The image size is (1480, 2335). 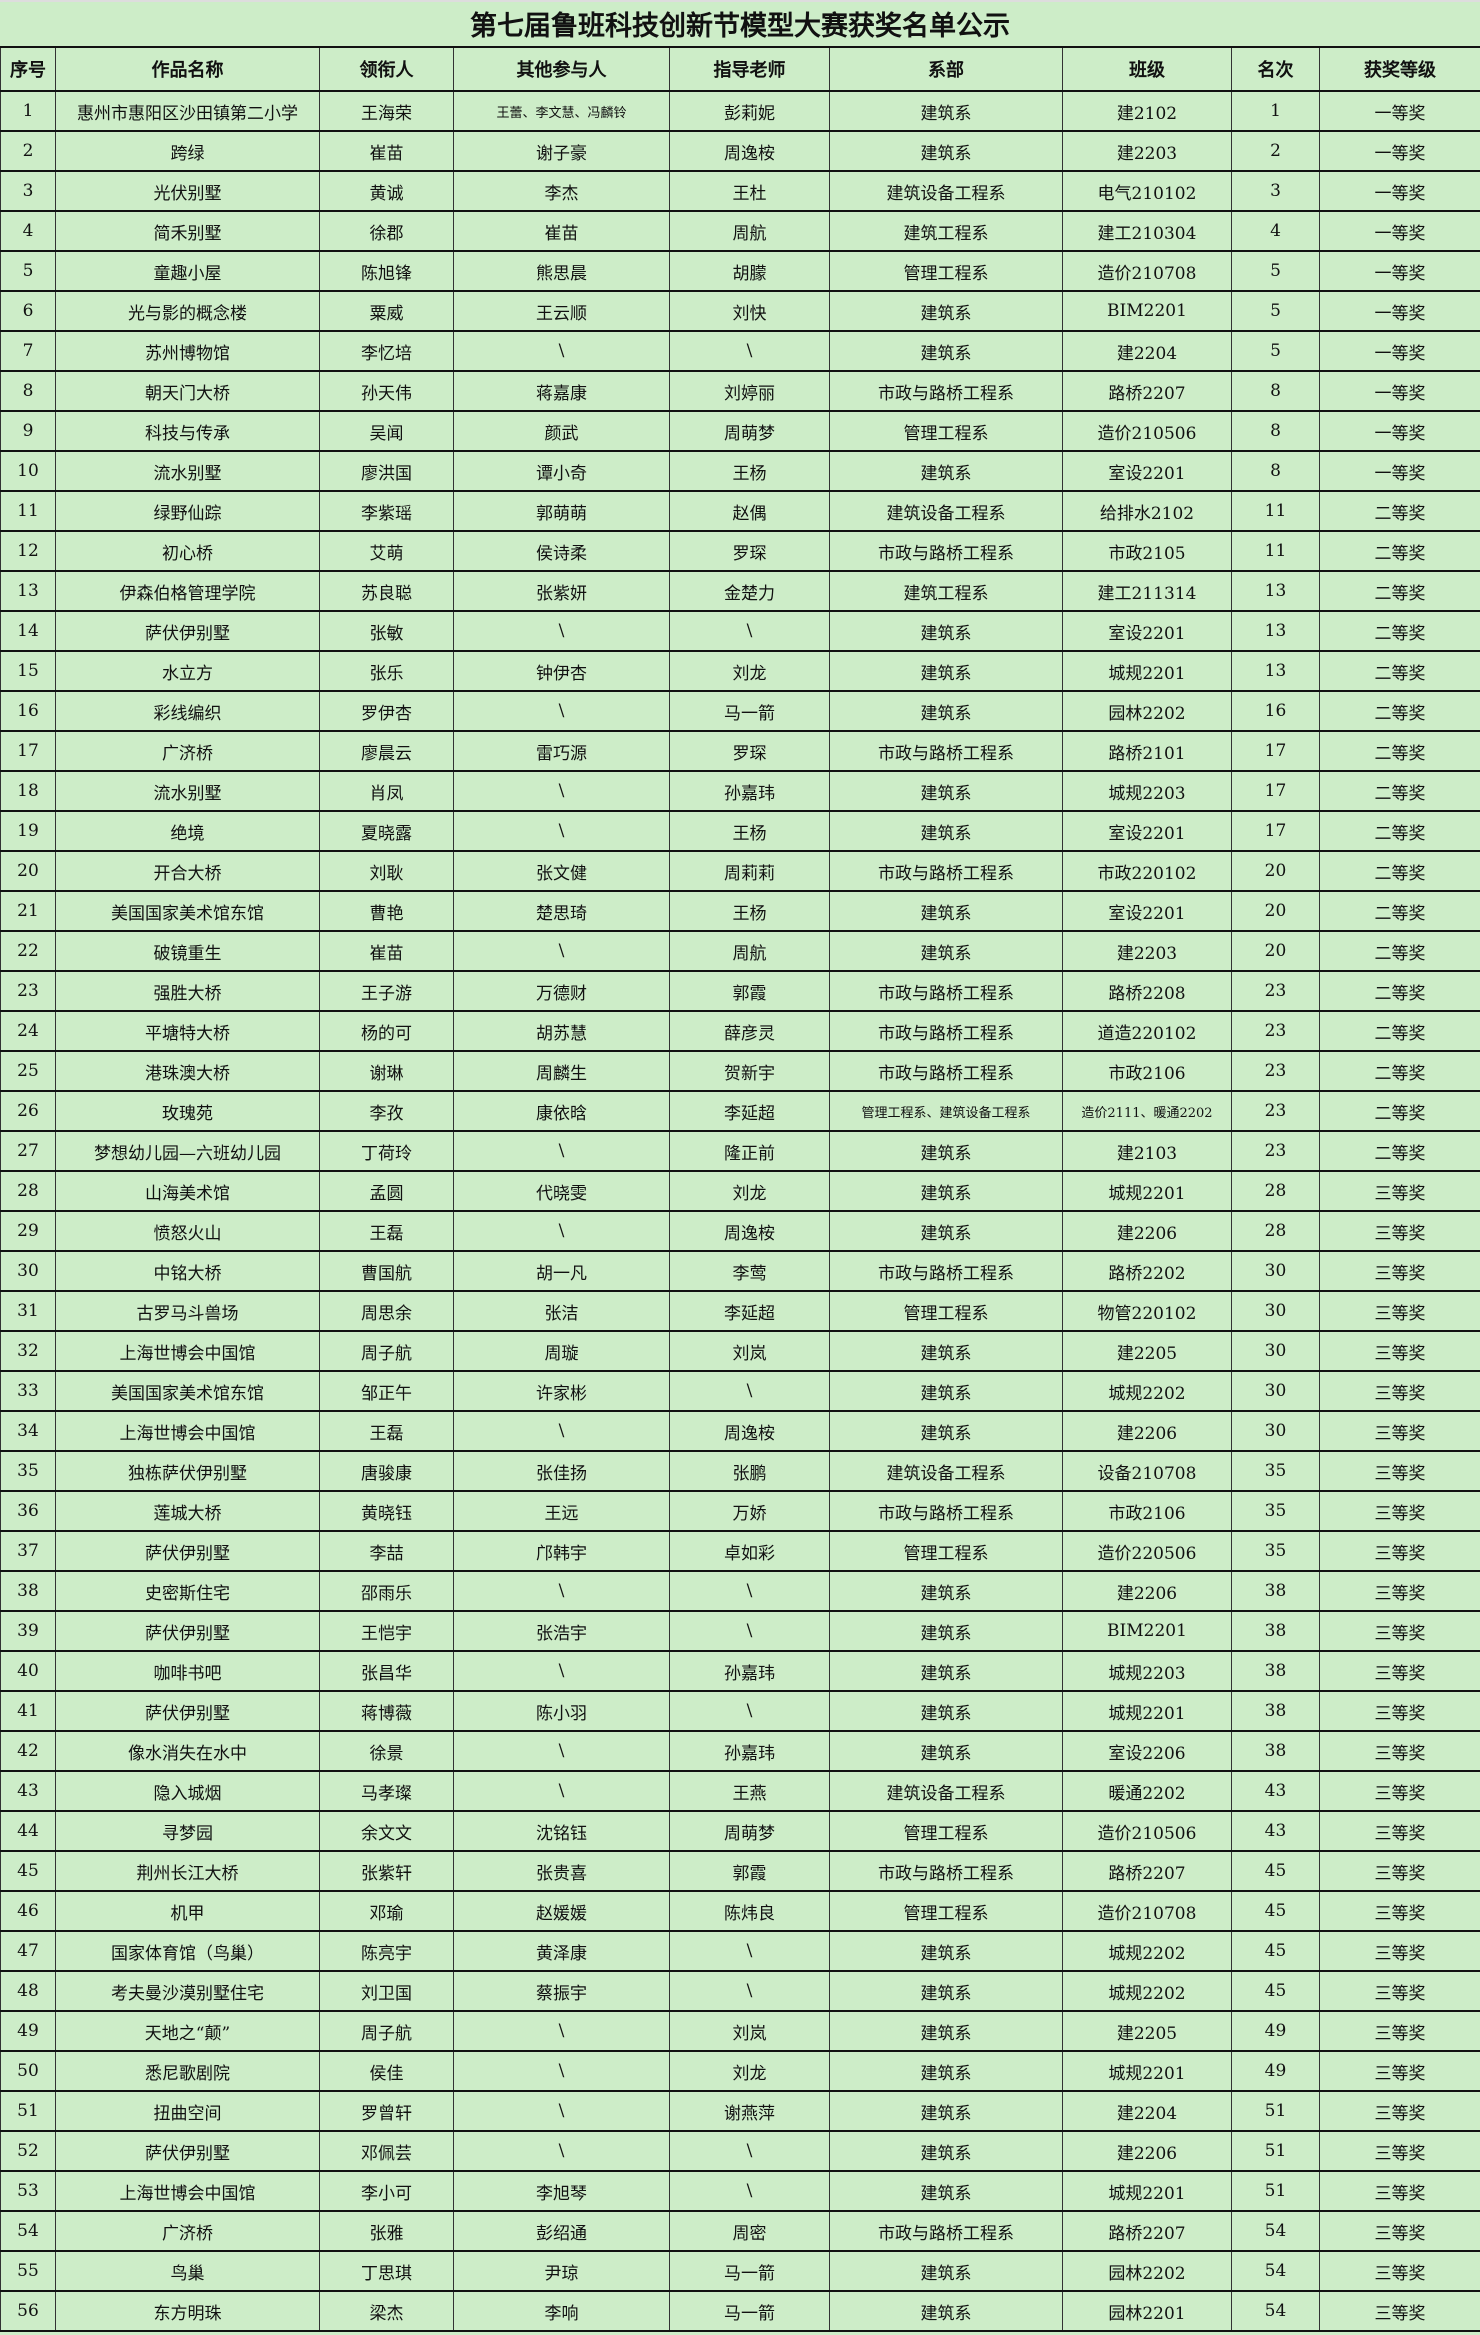 I want to click on cell-seq: 46, so click(x=28, y=1911).